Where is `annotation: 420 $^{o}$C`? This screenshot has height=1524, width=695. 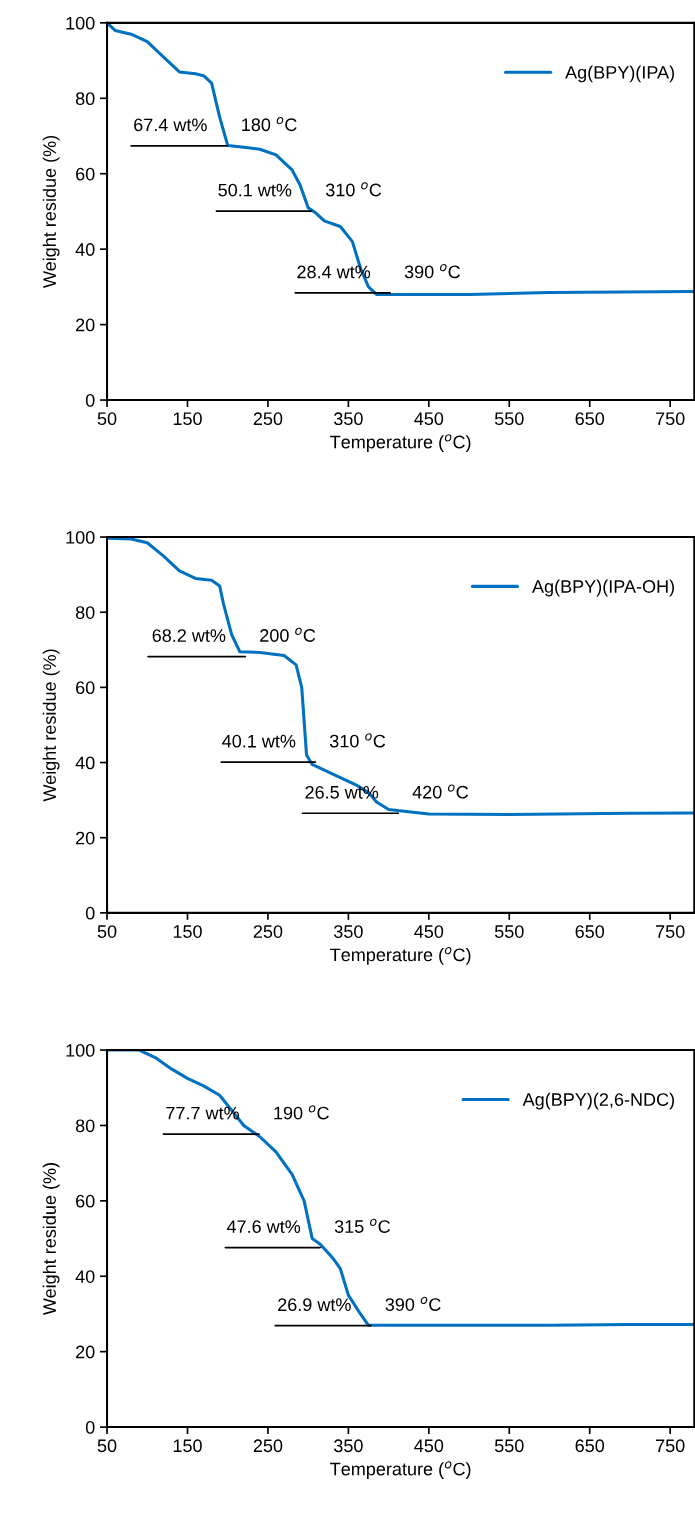
annotation: 420 $^{o}$C is located at coordinates (440, 791).